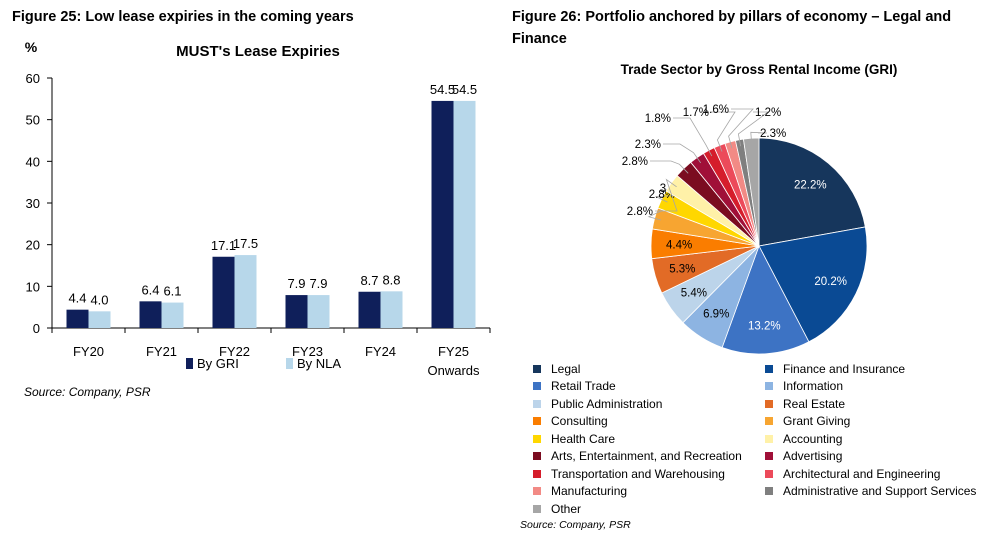  Describe the element at coordinates (844, 368) in the screenshot. I see `legend-label: Finance and Insurance` at that location.